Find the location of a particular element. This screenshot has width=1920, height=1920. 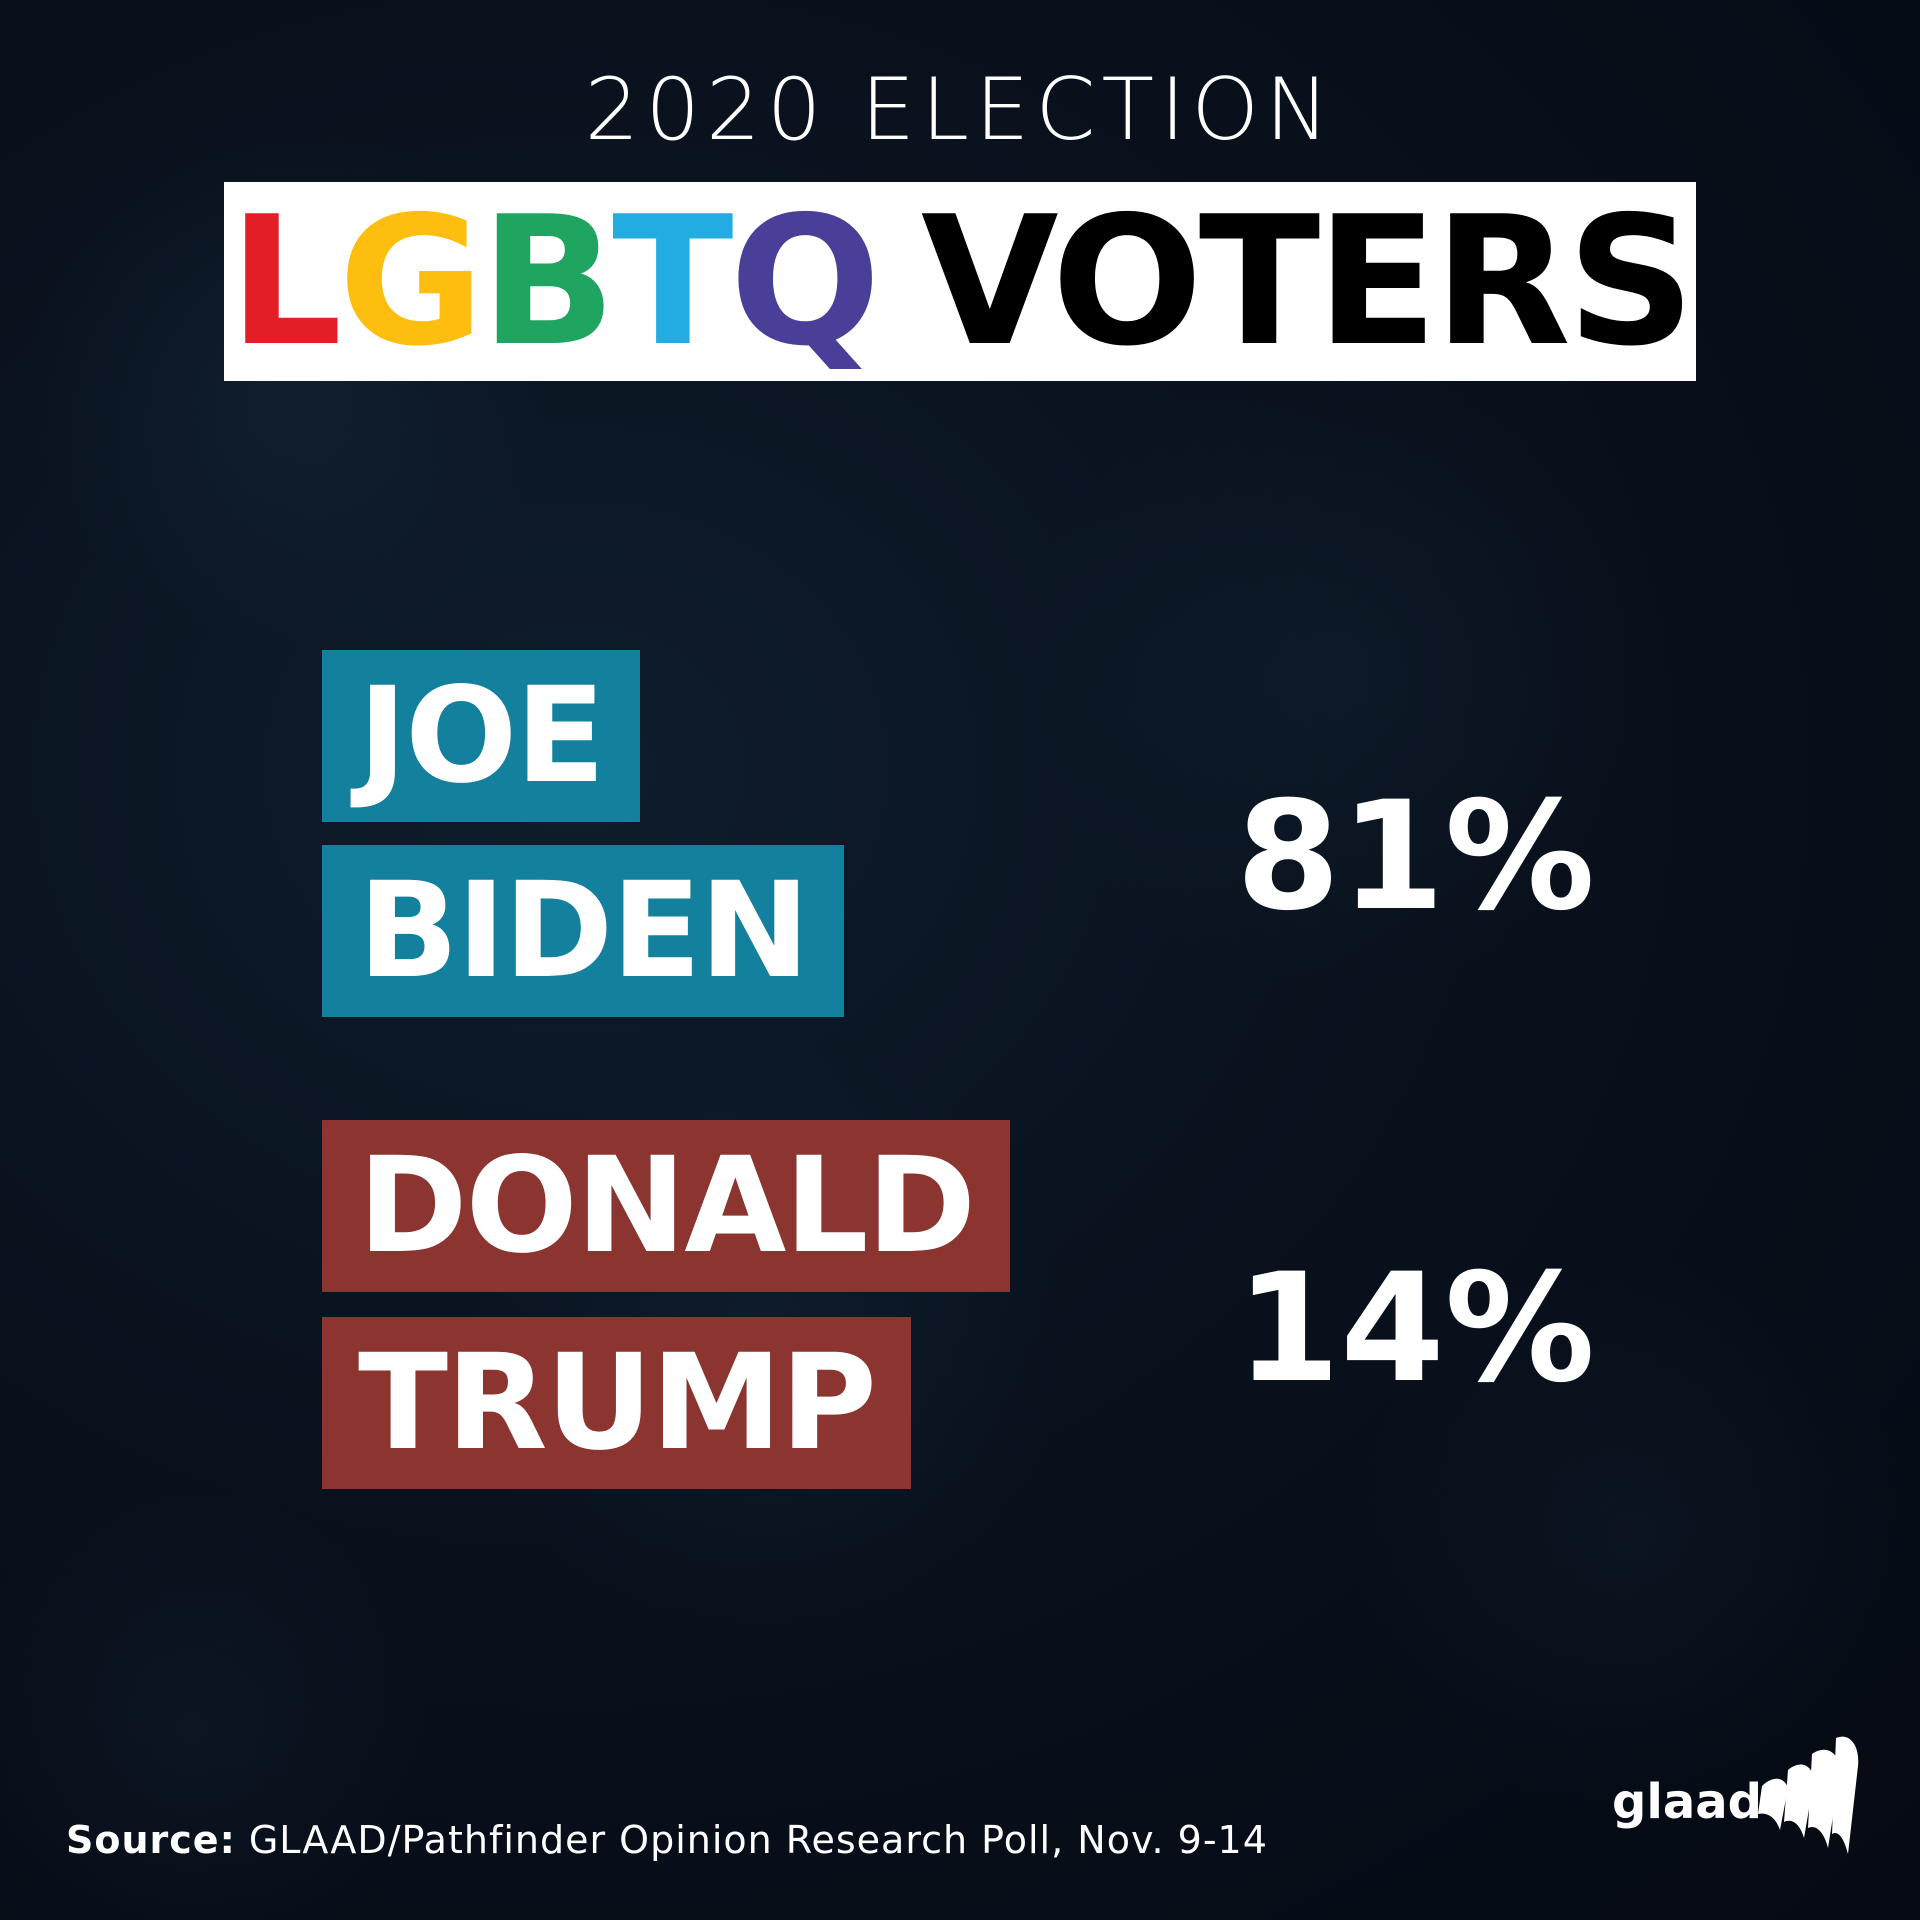

title-letter-l: L is located at coordinates (285, 281).